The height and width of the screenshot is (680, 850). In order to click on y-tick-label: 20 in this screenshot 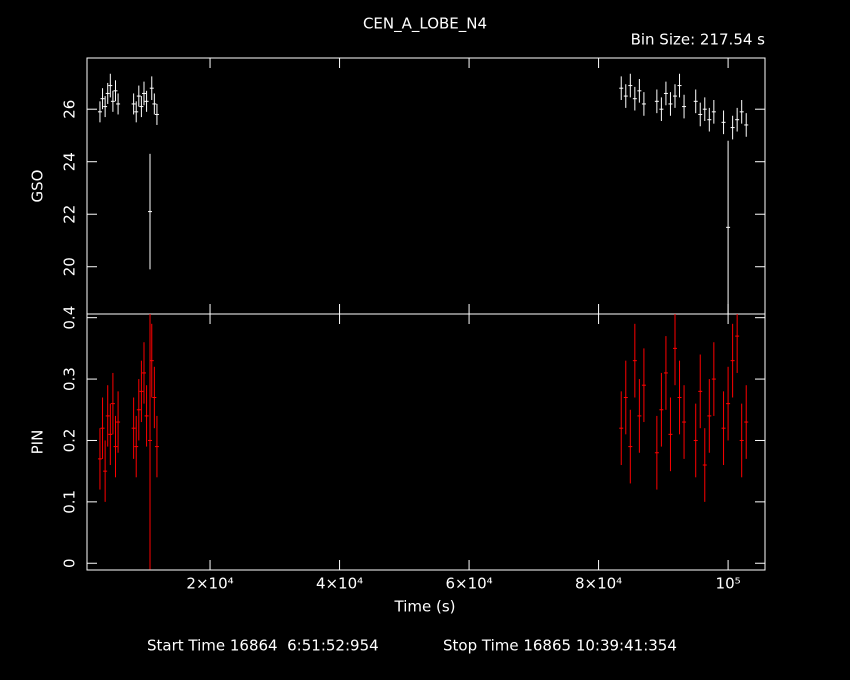, I will do `click(70, 266)`.